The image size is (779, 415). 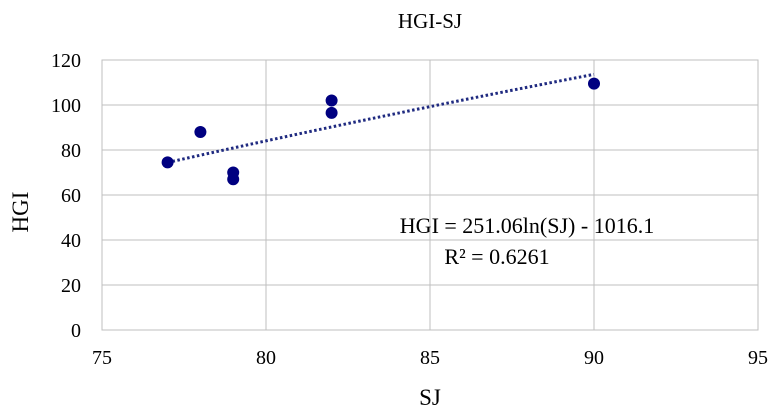 What do you see at coordinates (430, 21) in the screenshot?
I see `chart-title: HGI-SJ` at bounding box center [430, 21].